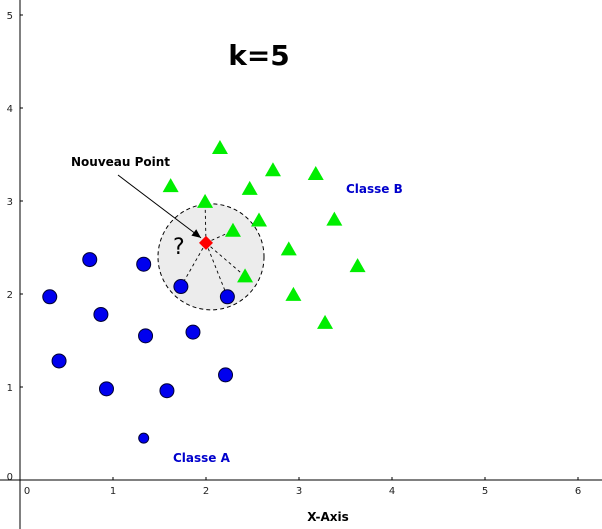  Describe the element at coordinates (196, 233) in the screenshot. I see `new-point-arrow-head` at that location.